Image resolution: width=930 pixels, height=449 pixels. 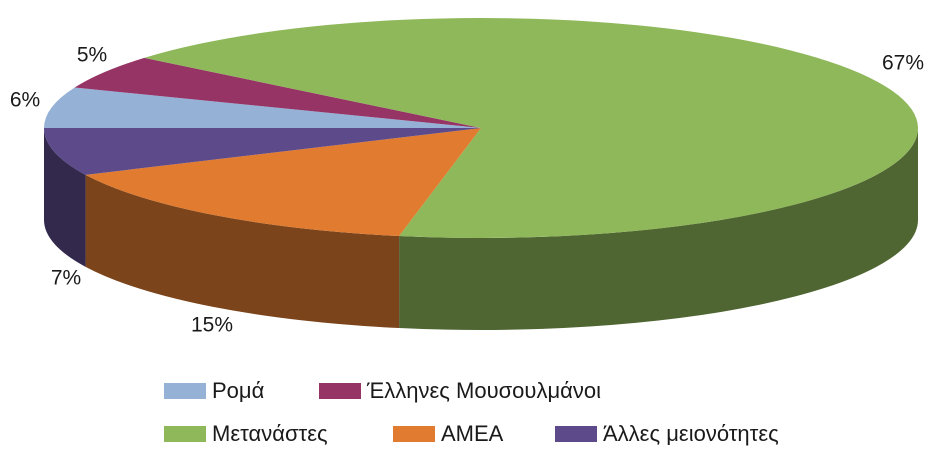 What do you see at coordinates (238, 390) in the screenshot?
I see `legend-label: Ρομά` at bounding box center [238, 390].